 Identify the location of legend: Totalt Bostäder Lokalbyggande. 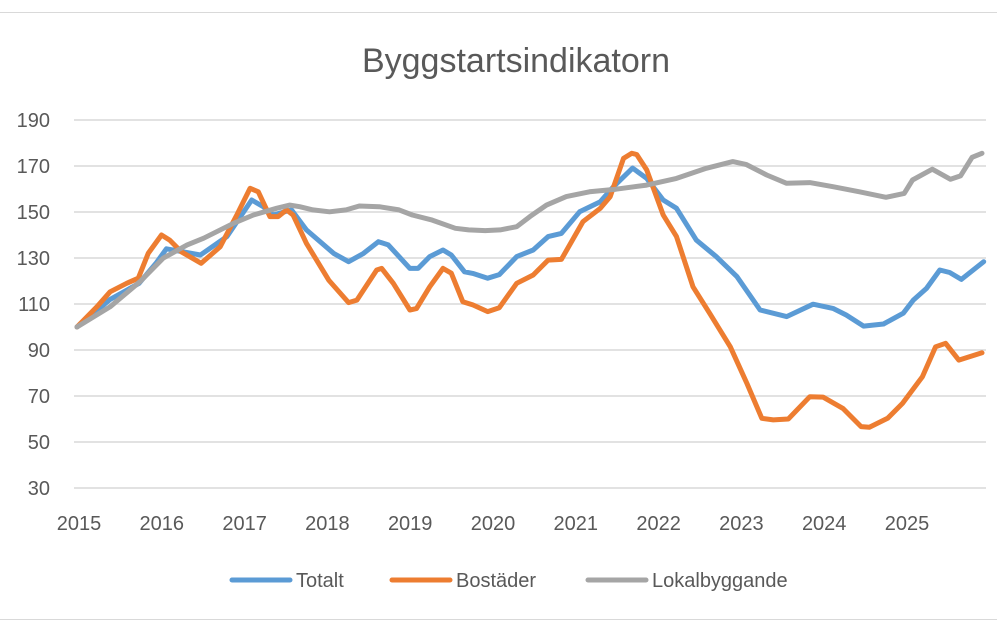
(508, 581).